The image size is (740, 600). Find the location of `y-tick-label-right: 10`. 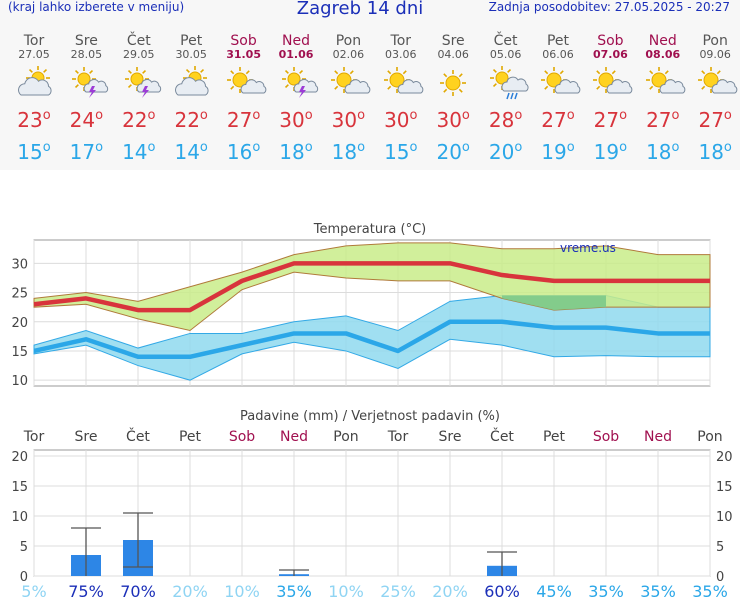

y-tick-label-right: 10 is located at coordinates (724, 517).